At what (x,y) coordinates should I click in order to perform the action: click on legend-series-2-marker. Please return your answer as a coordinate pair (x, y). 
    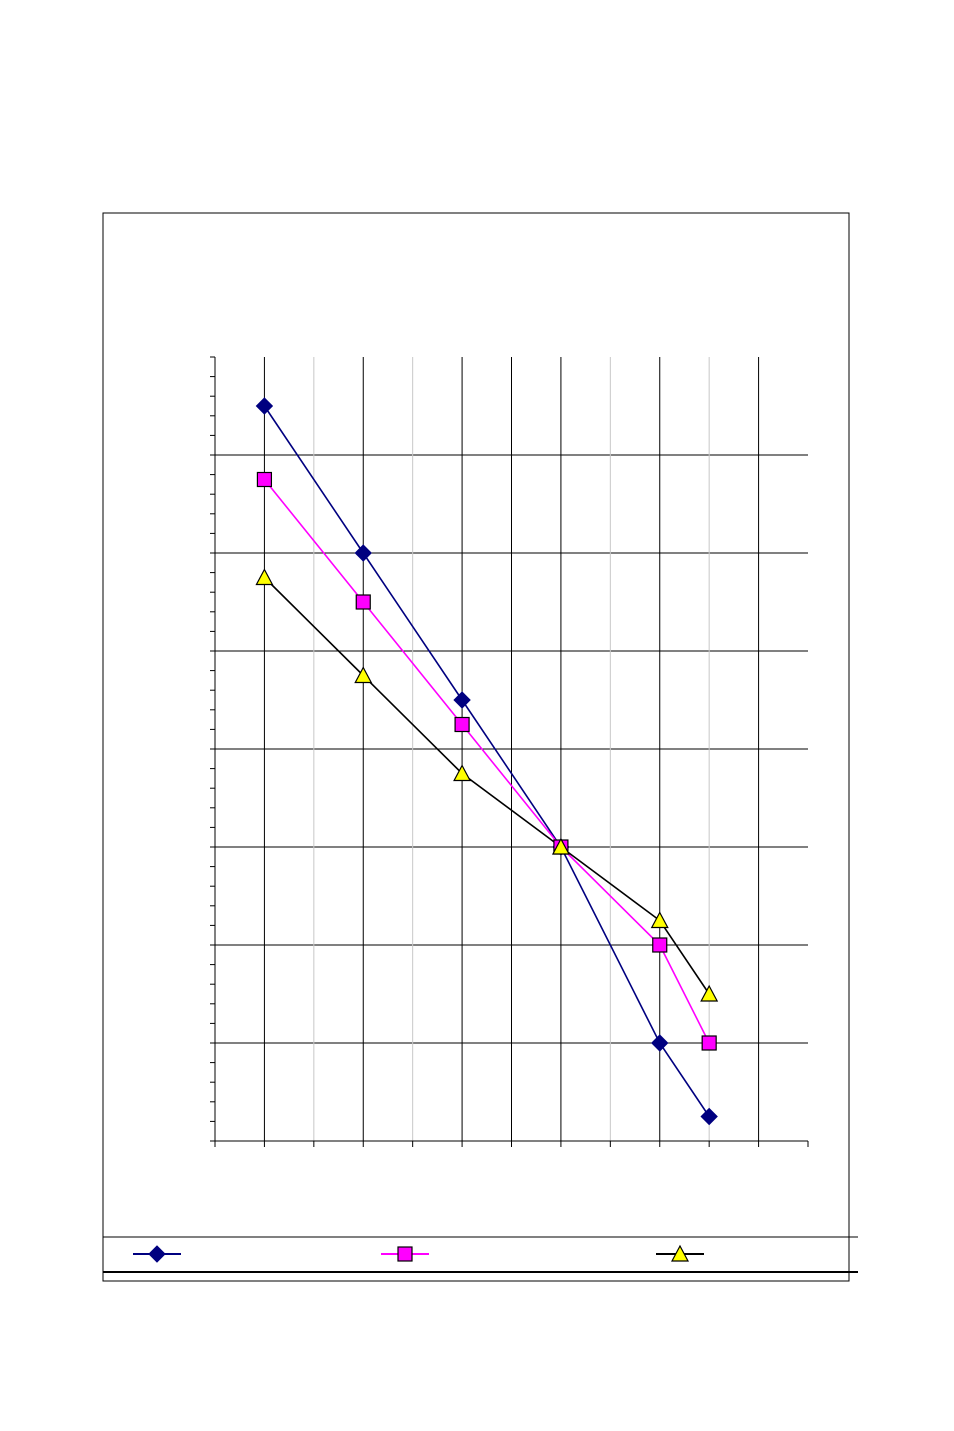
    Looking at the image, I should click on (405, 1254).